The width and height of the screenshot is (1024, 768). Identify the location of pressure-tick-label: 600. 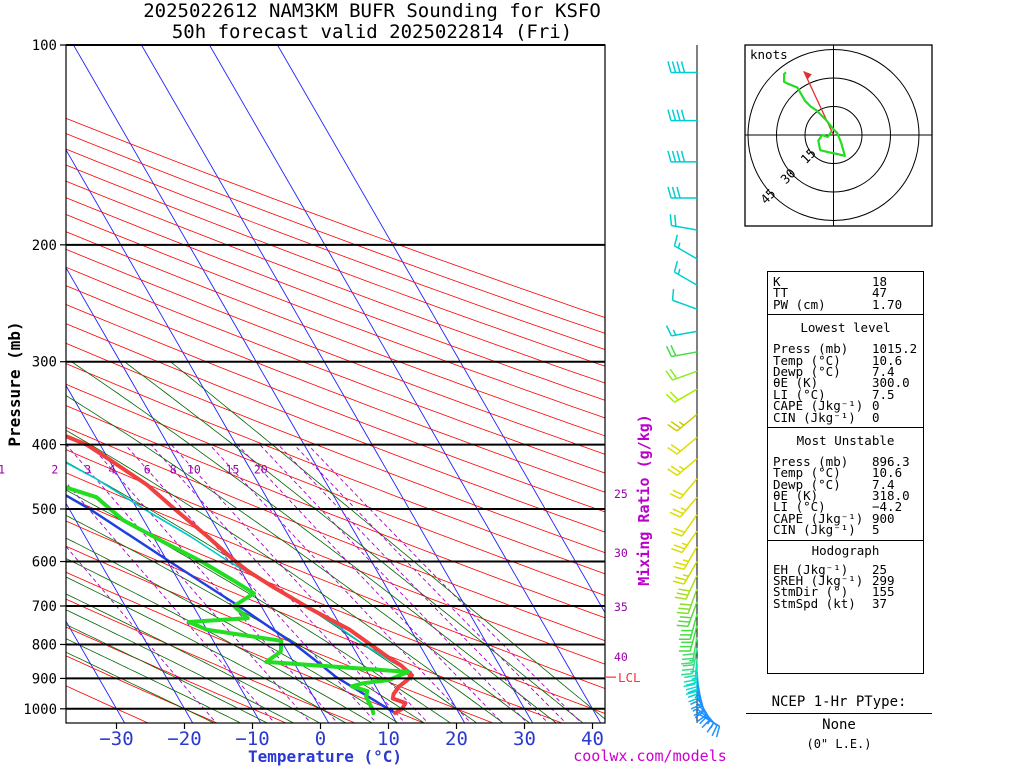
(44, 563).